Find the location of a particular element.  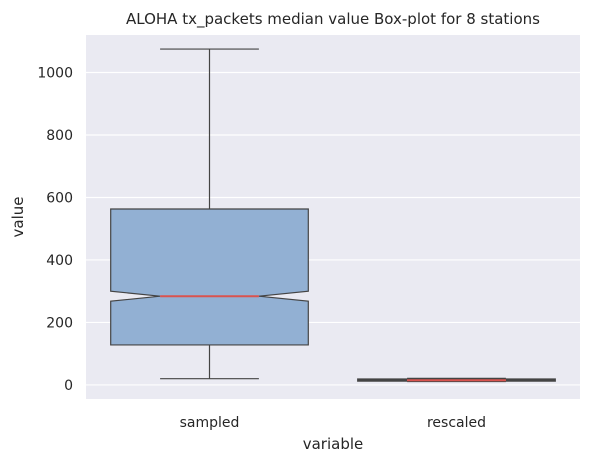

x-tick-label: rescaled is located at coordinates (456, 423).